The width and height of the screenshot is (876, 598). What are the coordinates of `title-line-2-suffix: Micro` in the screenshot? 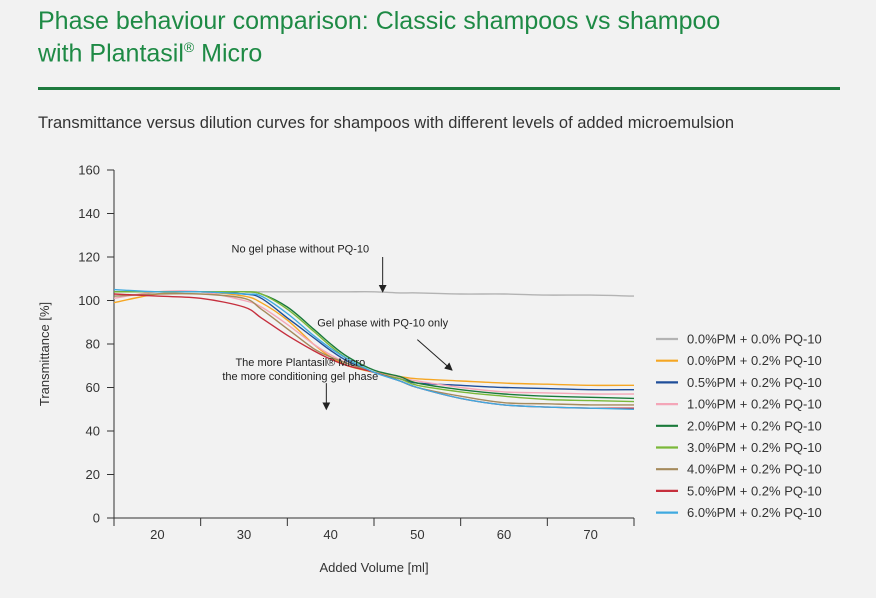 It's located at (228, 53).